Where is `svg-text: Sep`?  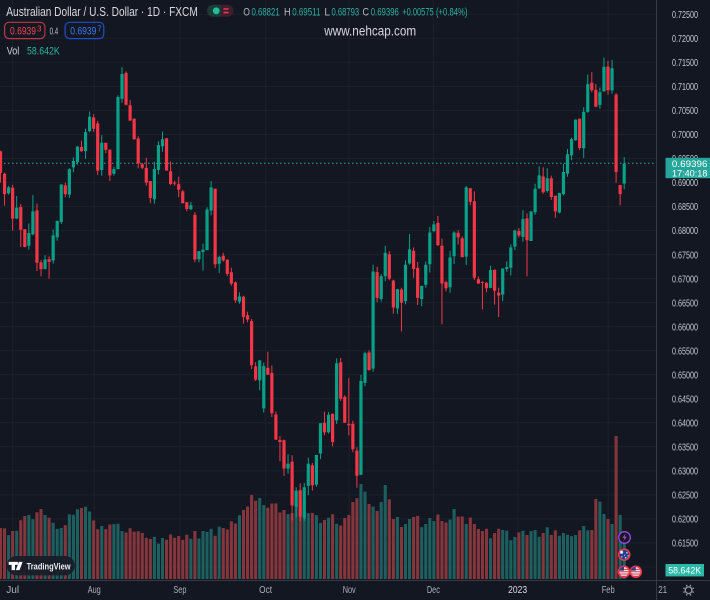
svg-text: Sep is located at coordinates (179, 590).